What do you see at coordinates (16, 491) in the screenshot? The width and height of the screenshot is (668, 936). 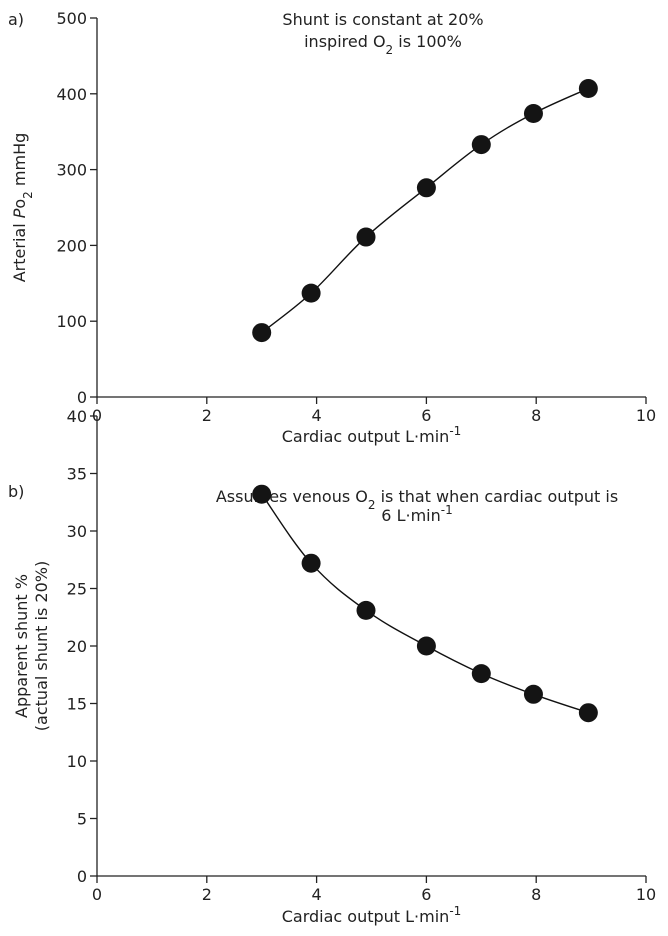 I see `panel-label: b)` at bounding box center [16, 491].